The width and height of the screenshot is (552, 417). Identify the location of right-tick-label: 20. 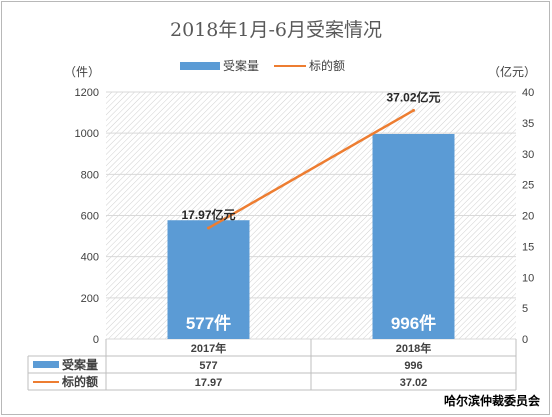
(528, 217).